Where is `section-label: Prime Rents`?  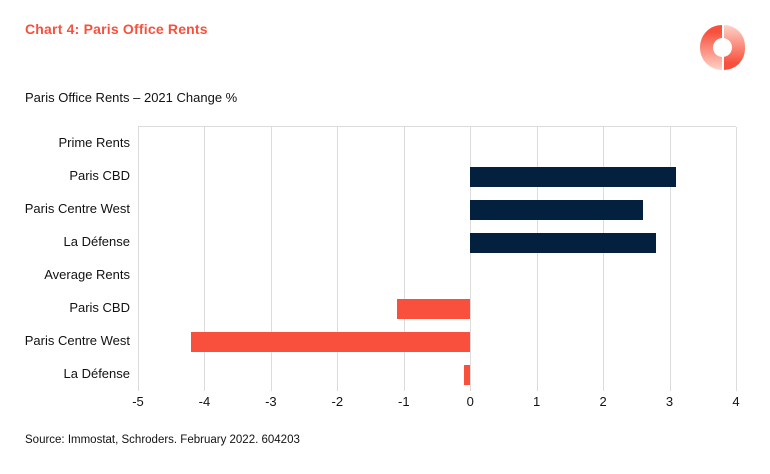
section-label: Prime Rents is located at coordinates (94, 142).